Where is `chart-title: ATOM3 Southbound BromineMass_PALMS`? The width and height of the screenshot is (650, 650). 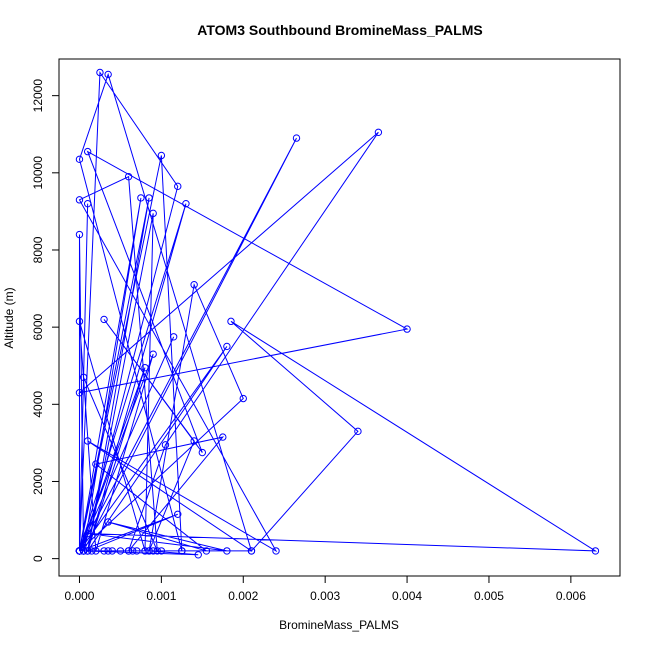
chart-title: ATOM3 Southbound BromineMass_PALMS is located at coordinates (339, 30).